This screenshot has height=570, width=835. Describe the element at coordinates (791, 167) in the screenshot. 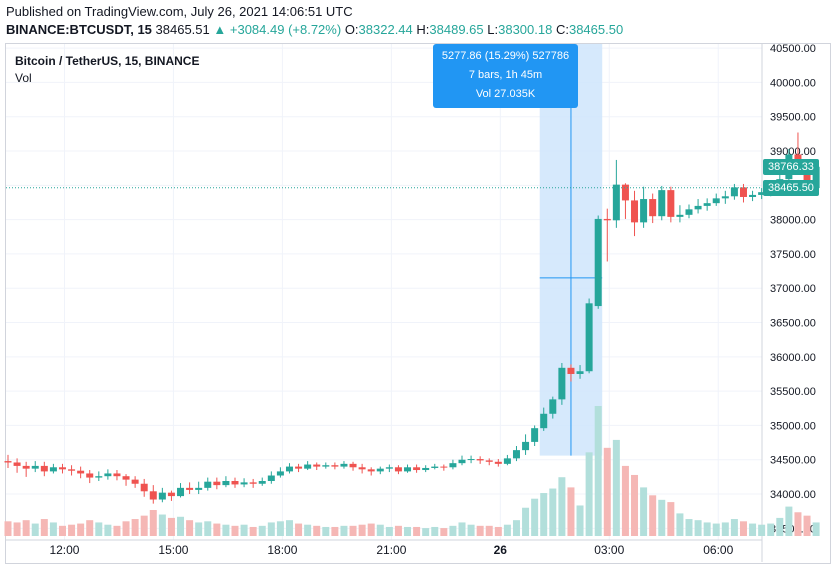

I see `prev-price-tag: 38766.33` at that location.